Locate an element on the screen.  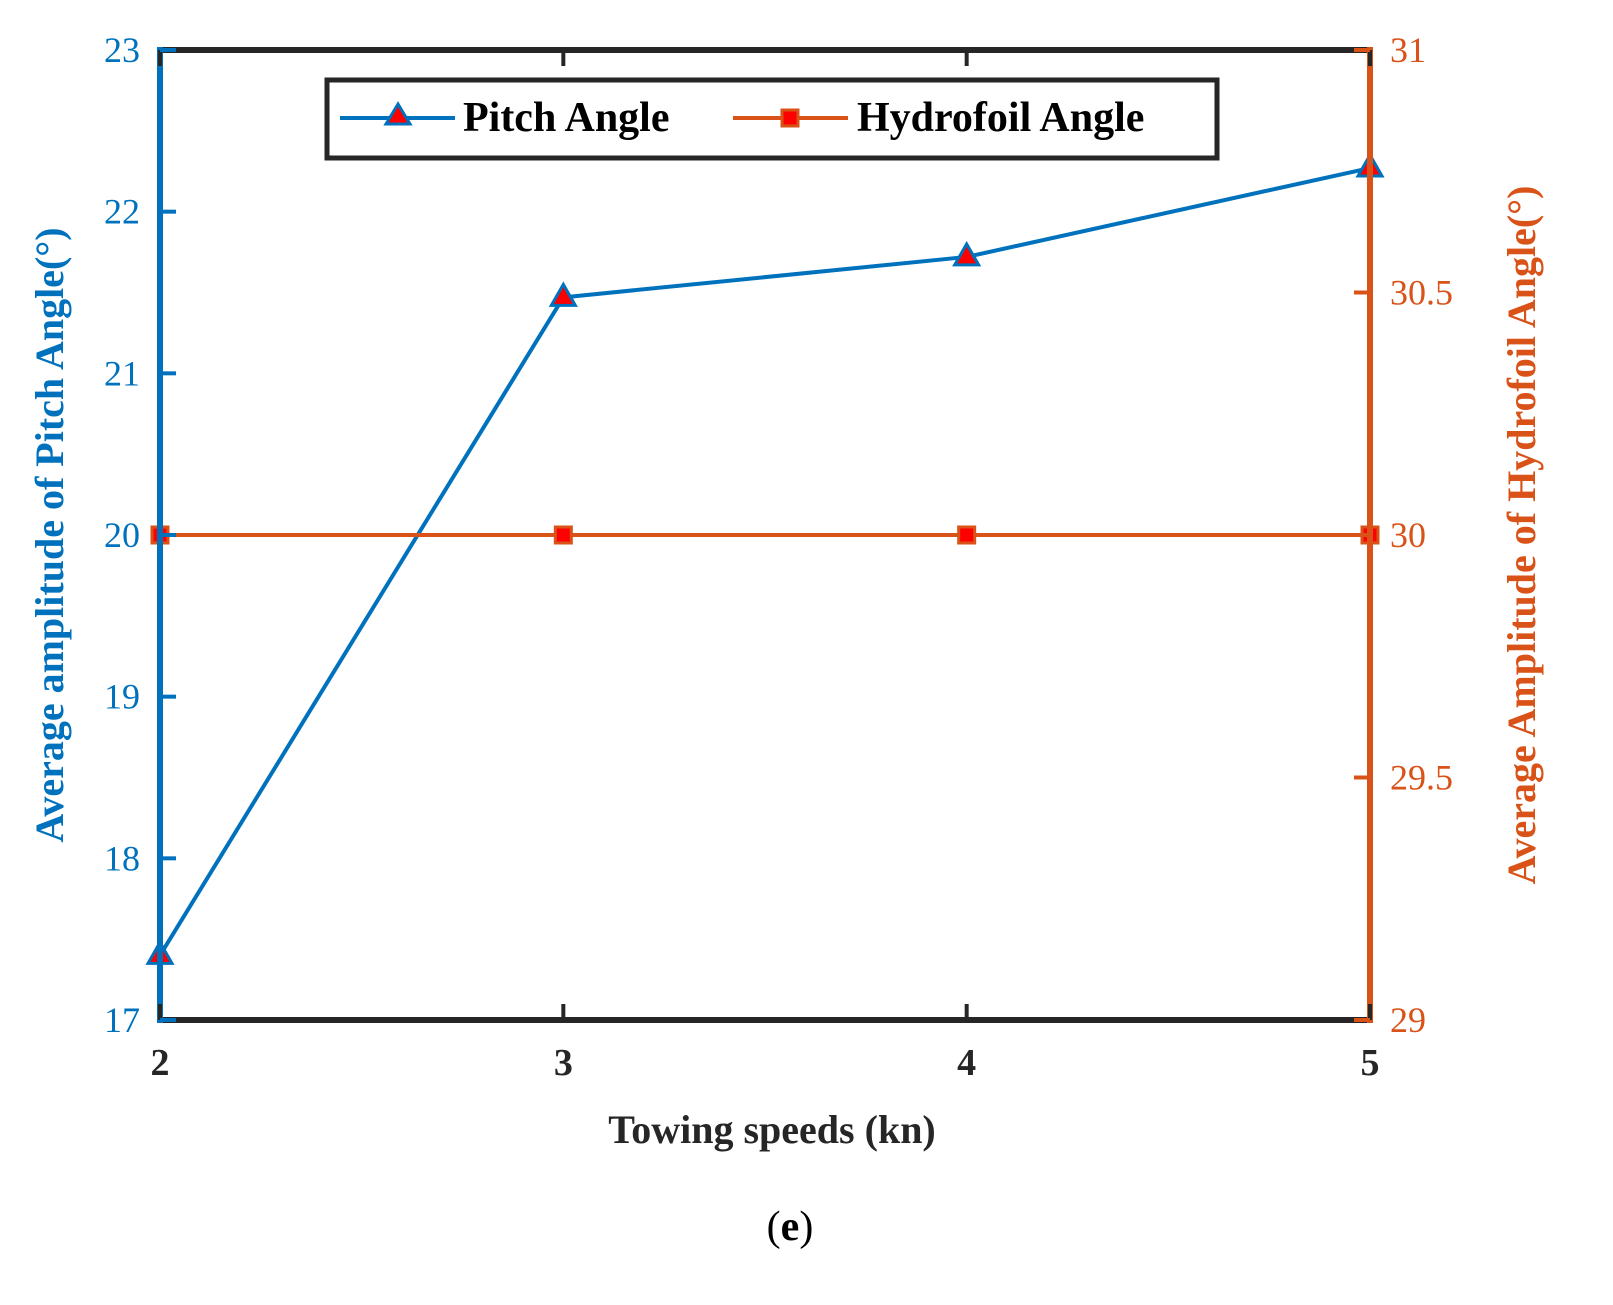
left-y-tick-label: 22 is located at coordinates (122, 212).